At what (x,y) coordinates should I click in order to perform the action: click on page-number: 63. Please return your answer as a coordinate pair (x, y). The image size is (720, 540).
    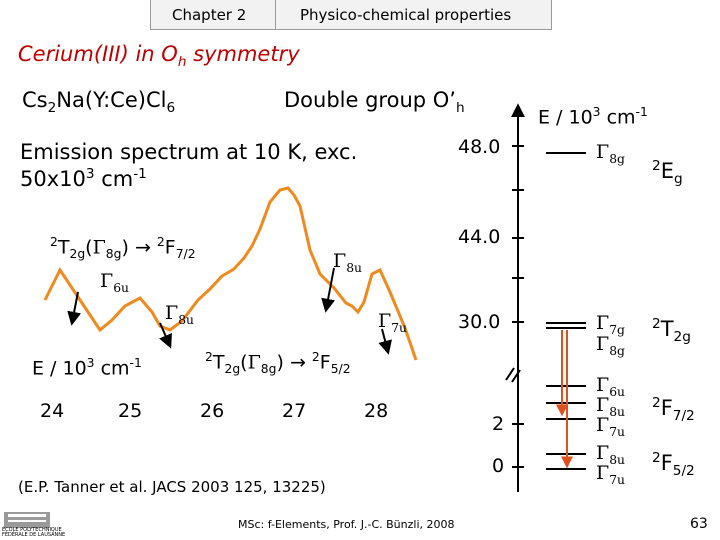
    Looking at the image, I should click on (699, 524).